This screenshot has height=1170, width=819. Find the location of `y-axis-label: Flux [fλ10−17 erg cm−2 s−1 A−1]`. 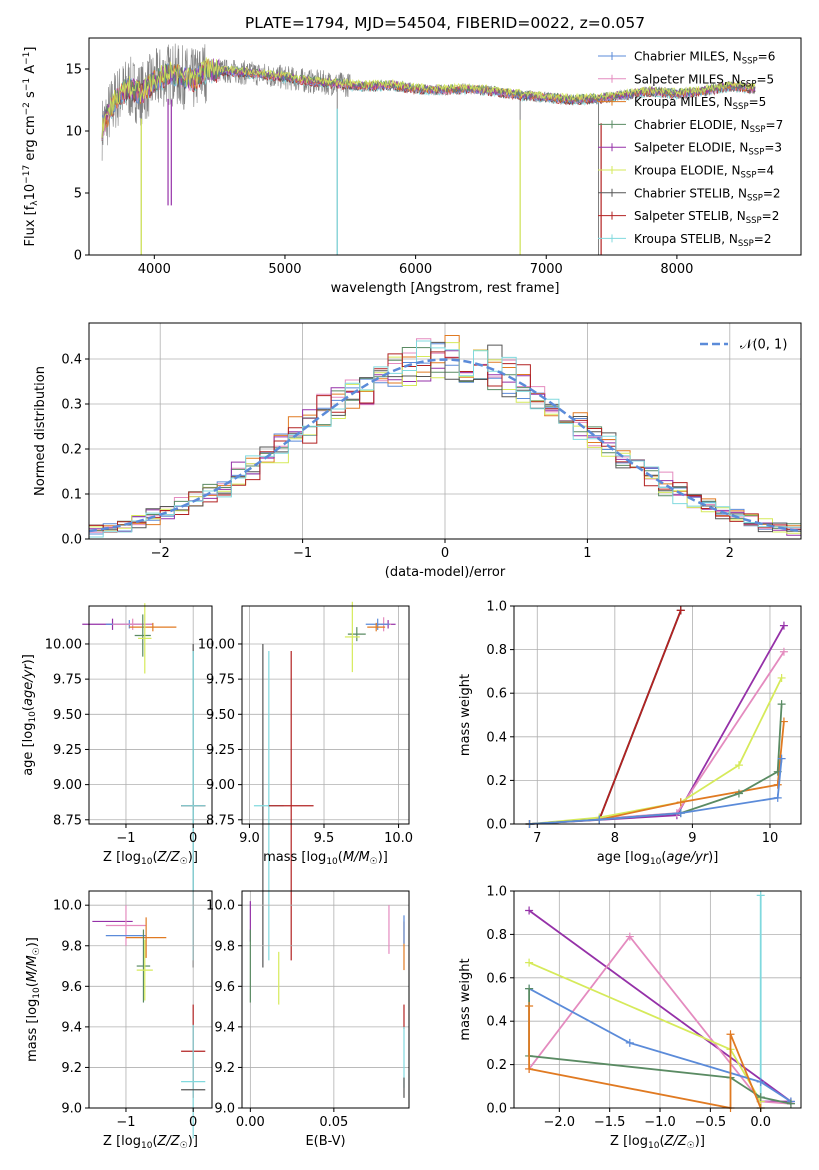

y-axis-label: Flux [fλ10−17 erg cm−2 s−1 A−1] is located at coordinates (31, 147).